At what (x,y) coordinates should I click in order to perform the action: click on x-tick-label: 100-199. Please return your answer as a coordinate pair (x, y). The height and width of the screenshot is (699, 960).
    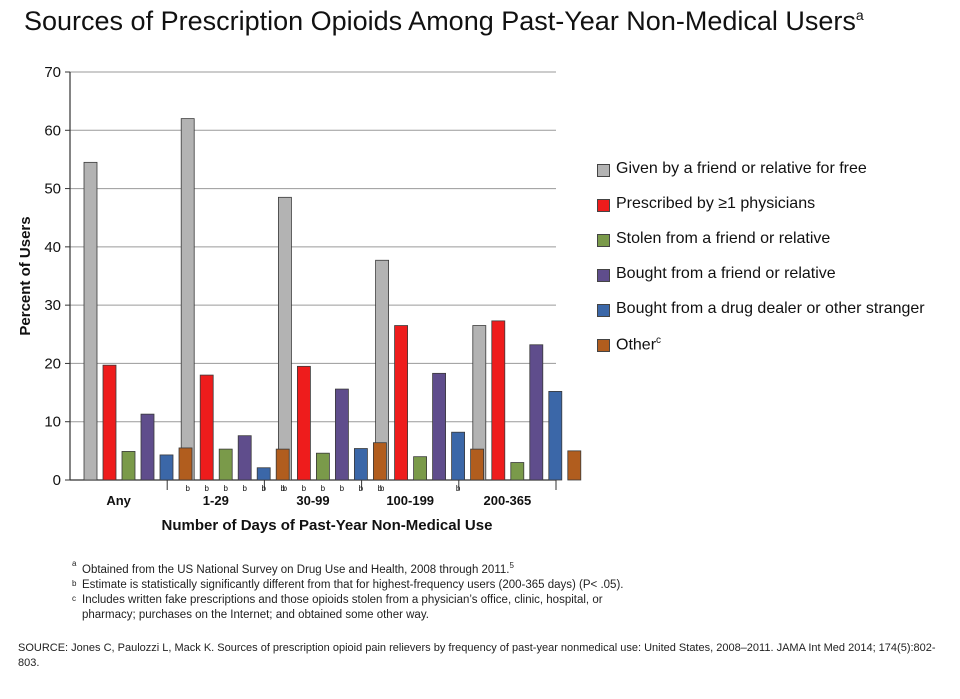
    Looking at the image, I should click on (410, 500).